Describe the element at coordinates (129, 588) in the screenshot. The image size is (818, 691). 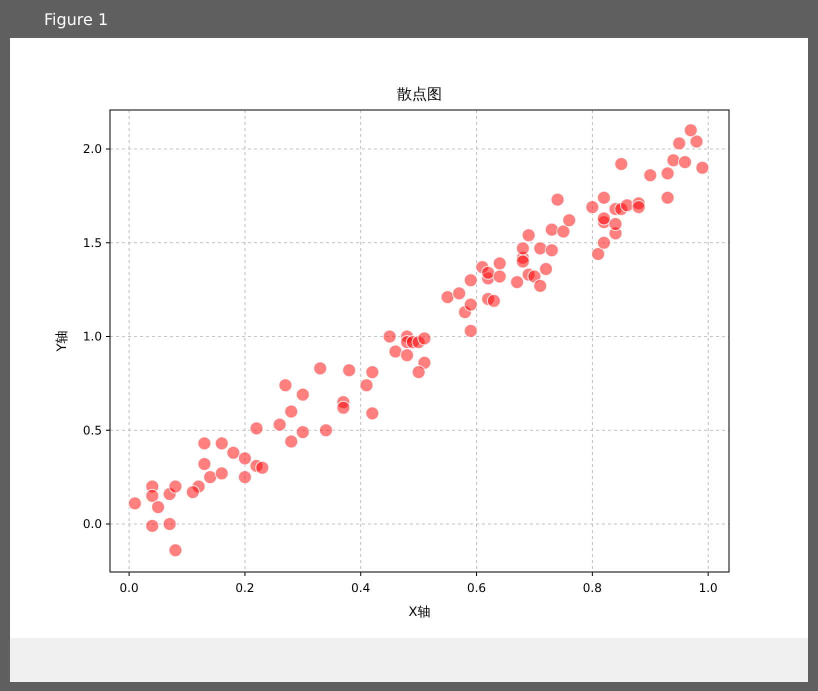
I see `x-tick-label: 0.0` at that location.